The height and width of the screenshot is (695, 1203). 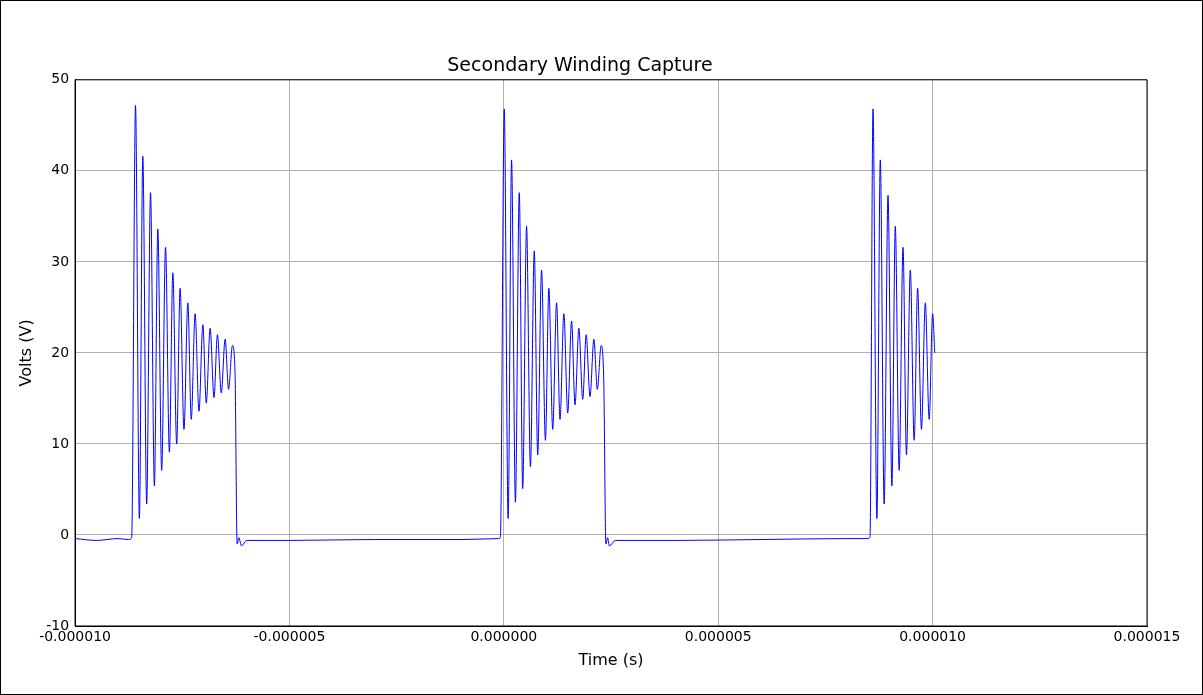 I want to click on y-tick-label: 0, so click(x=65, y=533).